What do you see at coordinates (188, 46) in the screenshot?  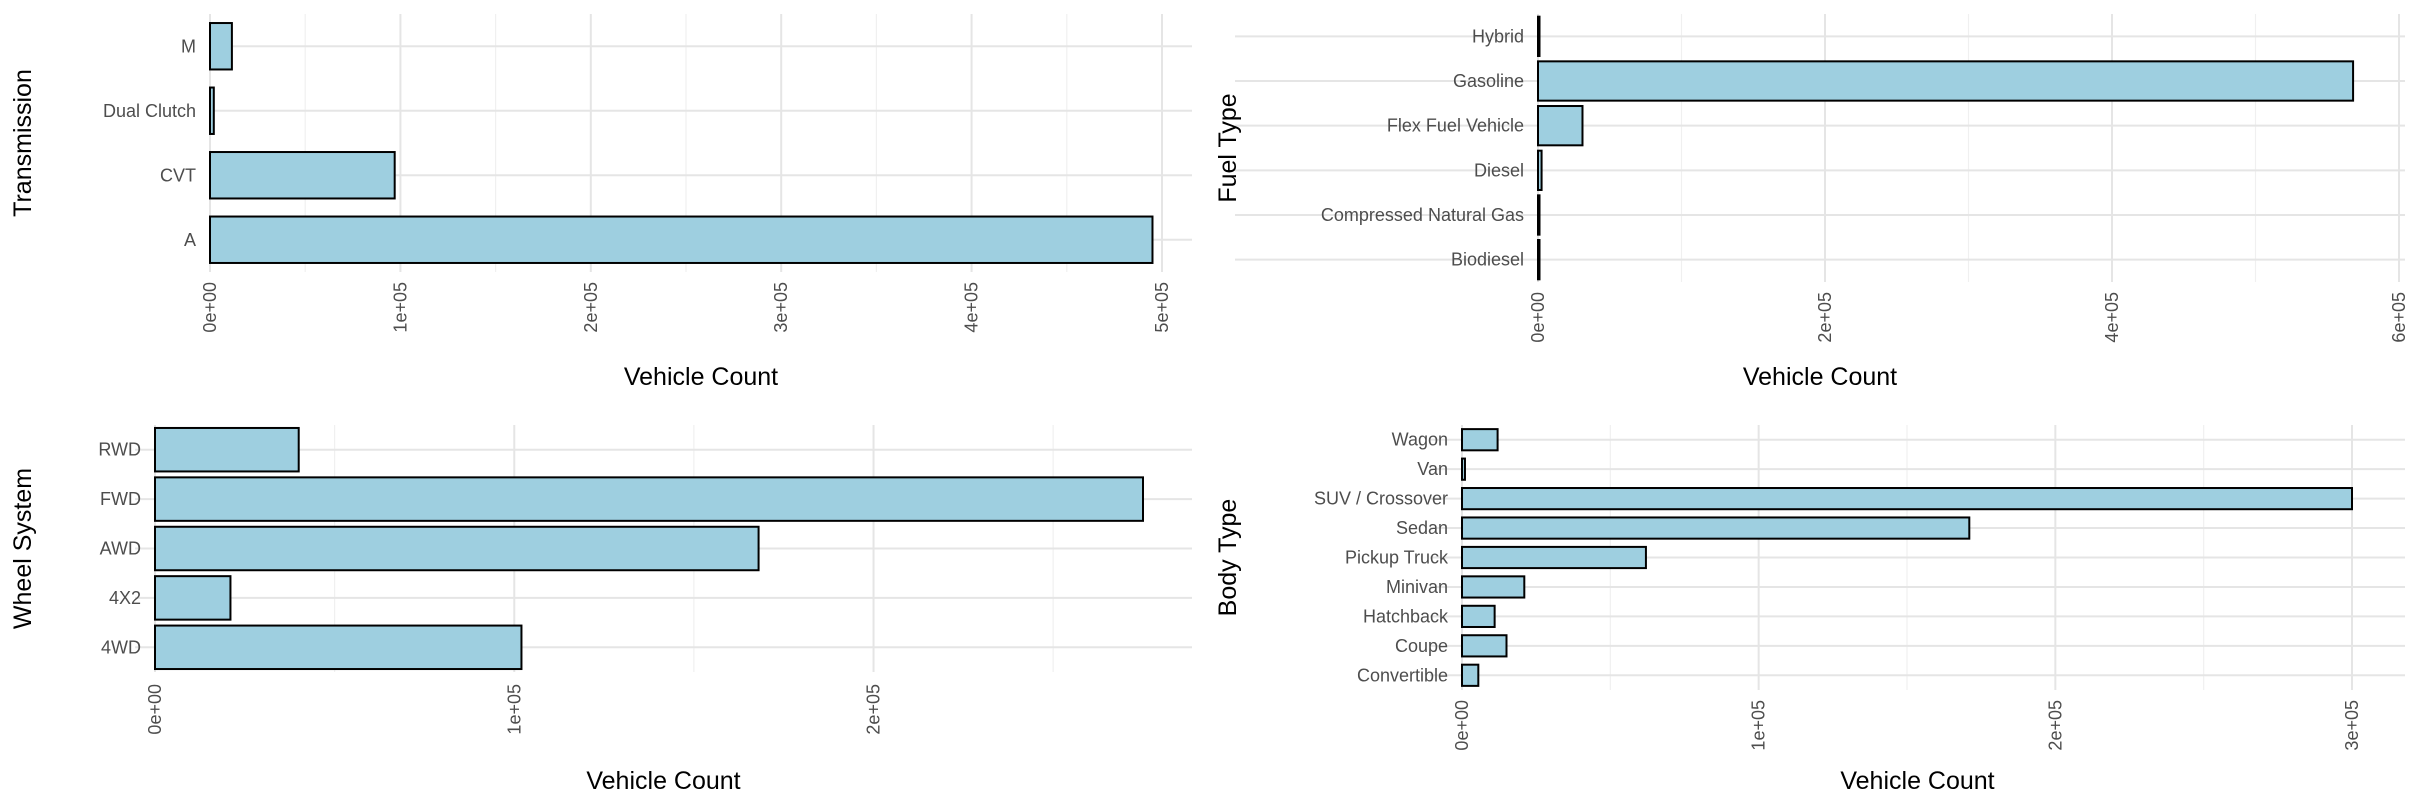 I see `y-tick-label: M` at bounding box center [188, 46].